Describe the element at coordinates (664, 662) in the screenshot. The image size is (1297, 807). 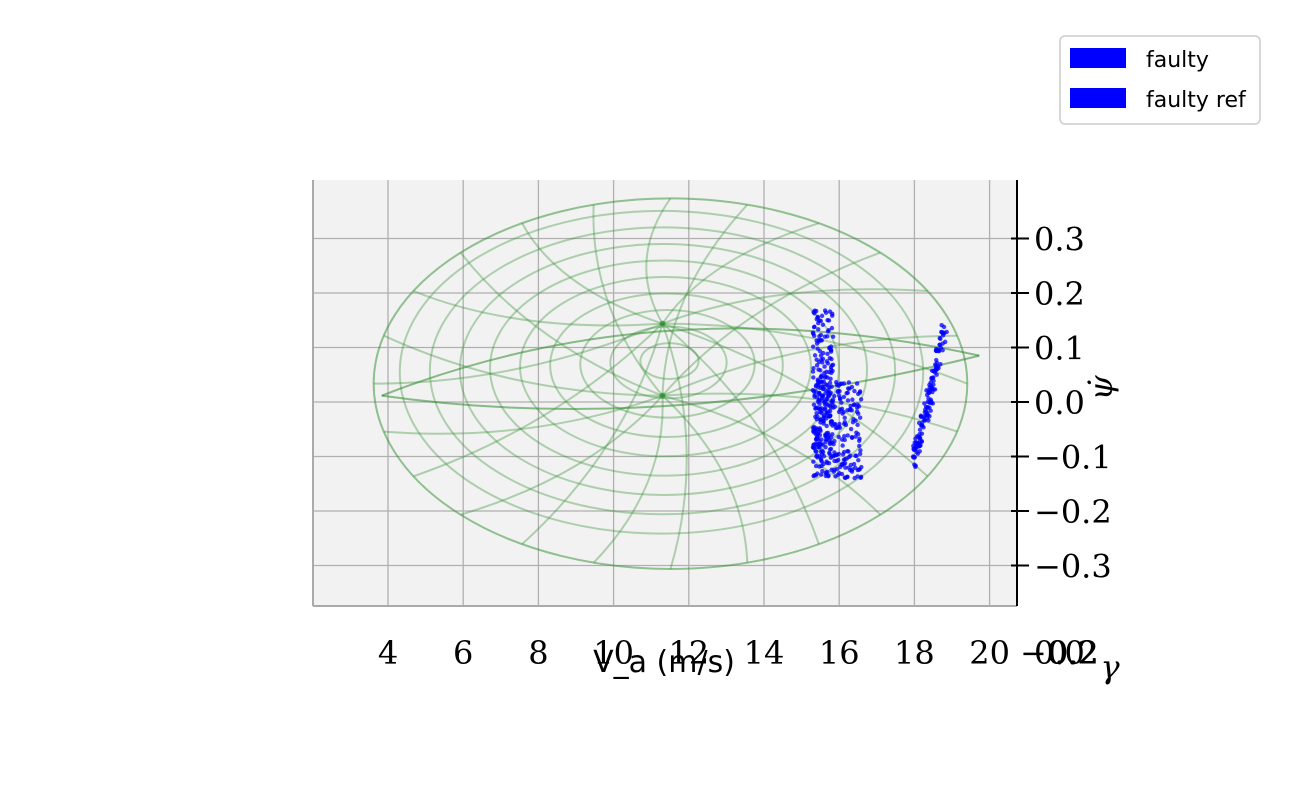
I see `x-axis-title: V_a (m/s)` at that location.